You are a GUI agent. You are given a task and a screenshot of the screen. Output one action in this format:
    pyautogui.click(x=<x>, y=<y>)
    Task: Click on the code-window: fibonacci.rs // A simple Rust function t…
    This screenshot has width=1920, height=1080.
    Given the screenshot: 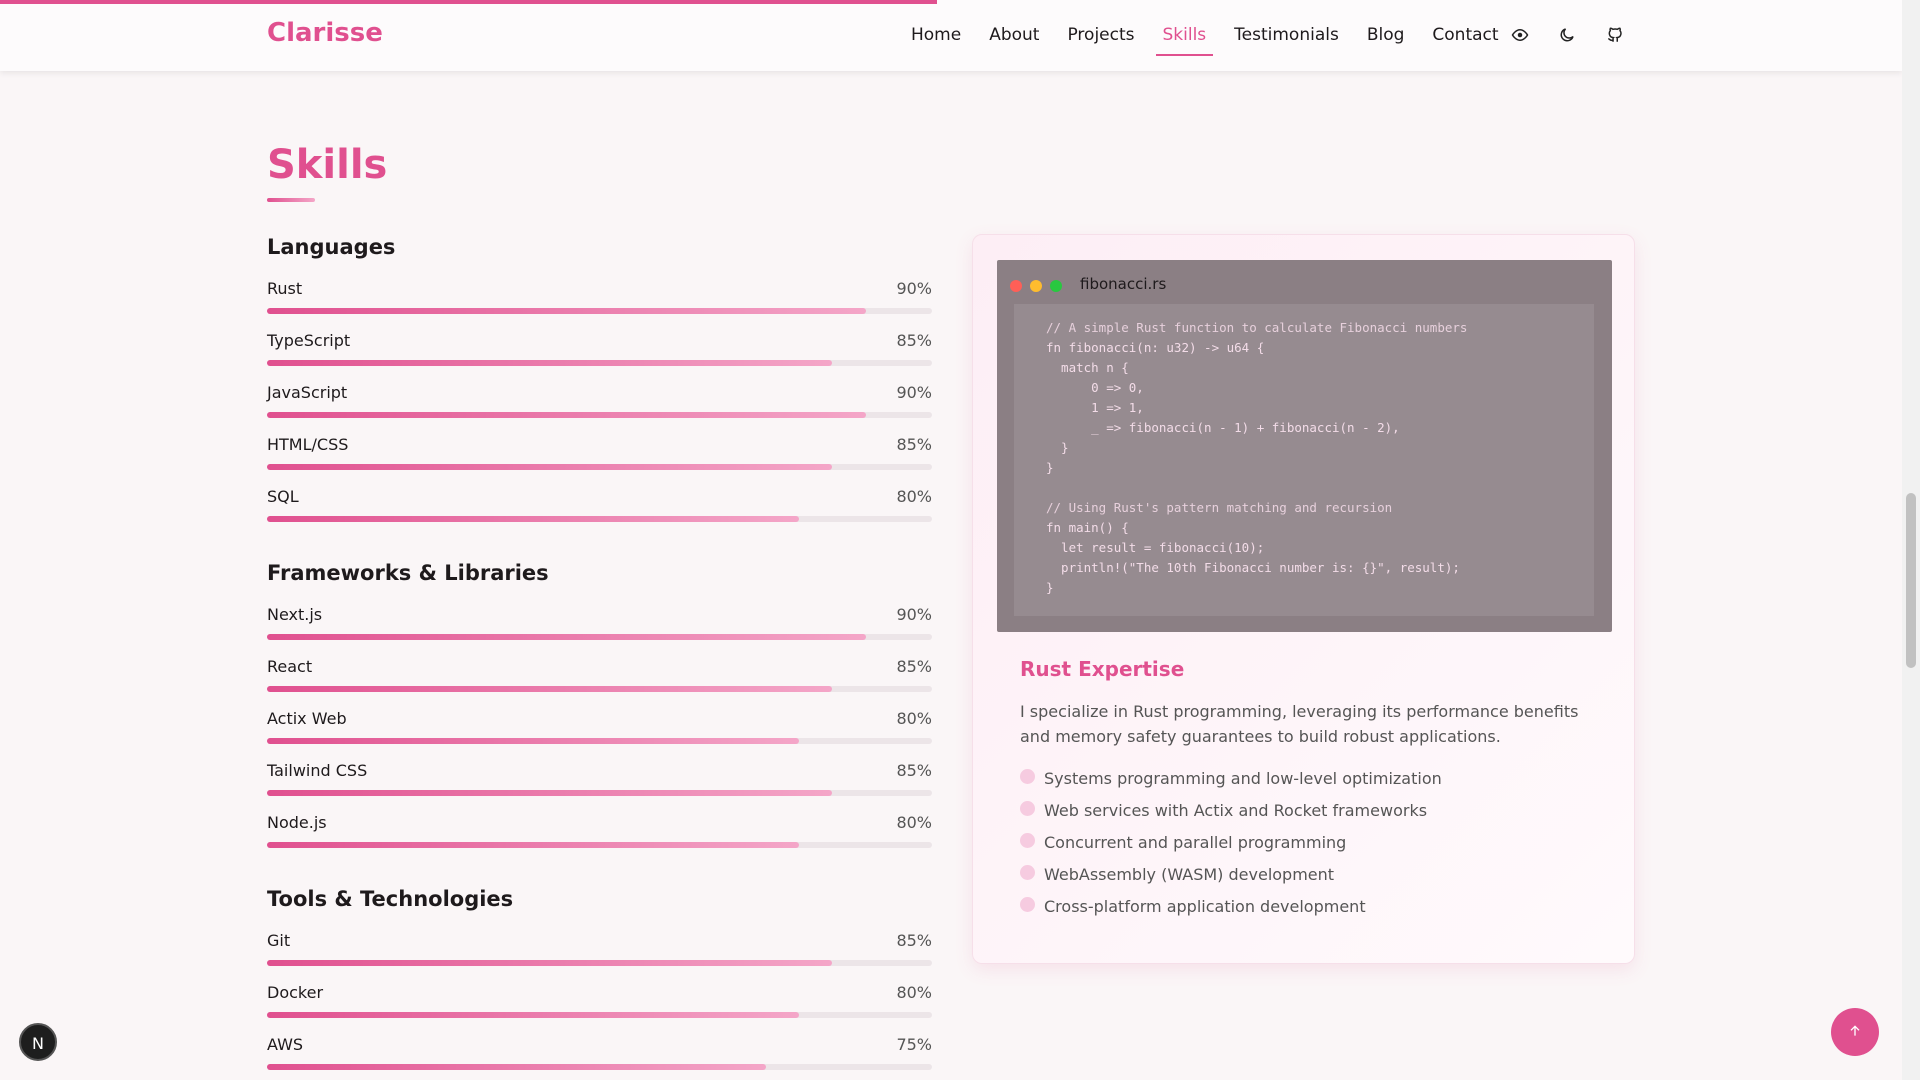 What is the action you would take?
    pyautogui.click(x=1304, y=446)
    